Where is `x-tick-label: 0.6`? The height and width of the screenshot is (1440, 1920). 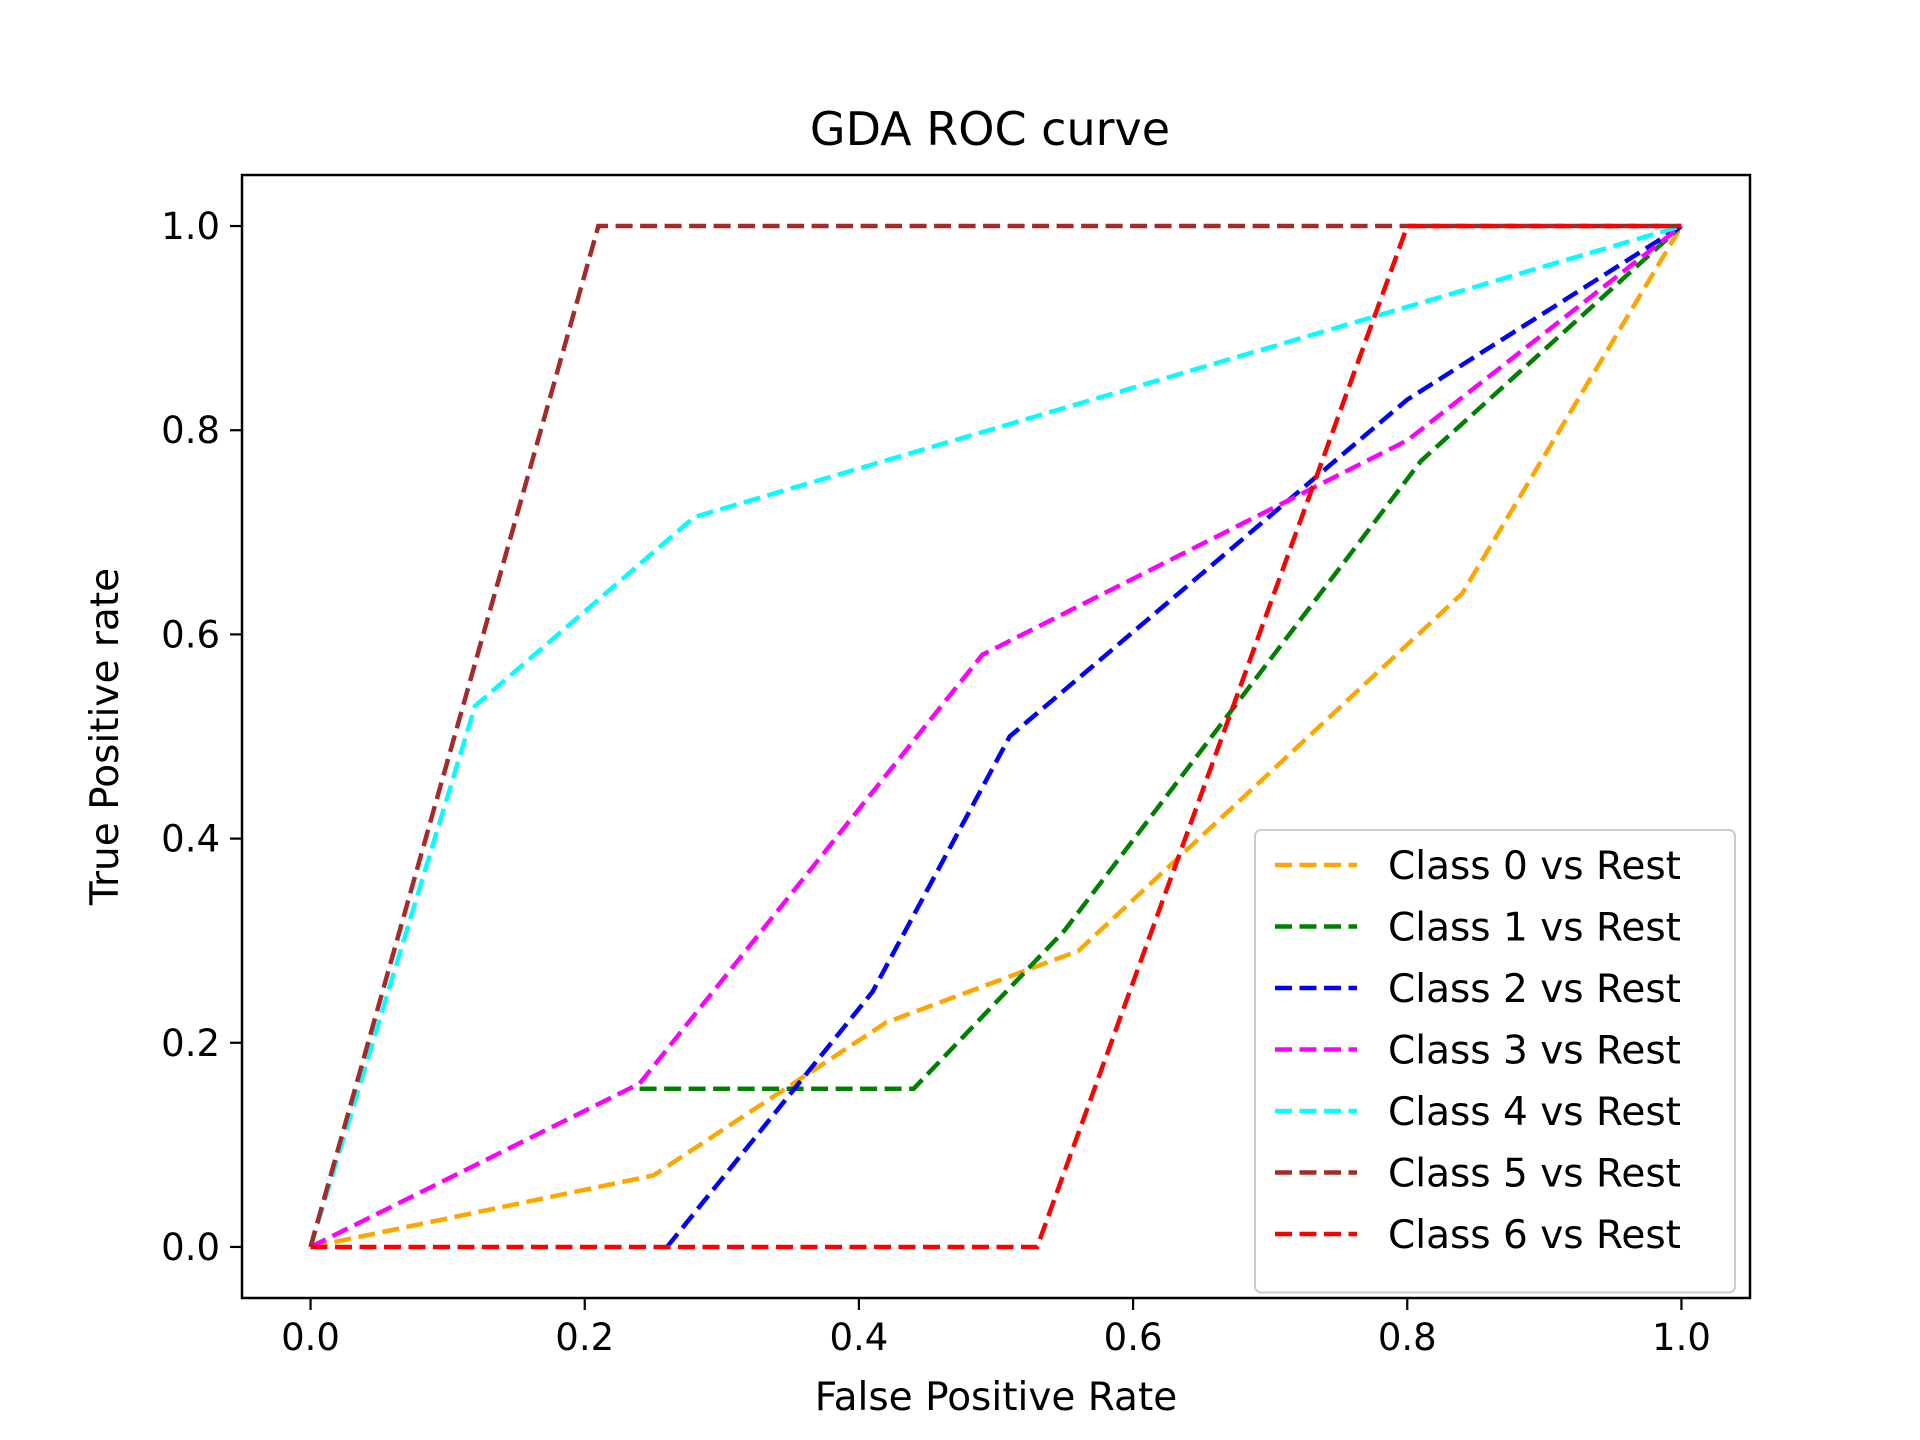 x-tick-label: 0.6 is located at coordinates (1133, 1337).